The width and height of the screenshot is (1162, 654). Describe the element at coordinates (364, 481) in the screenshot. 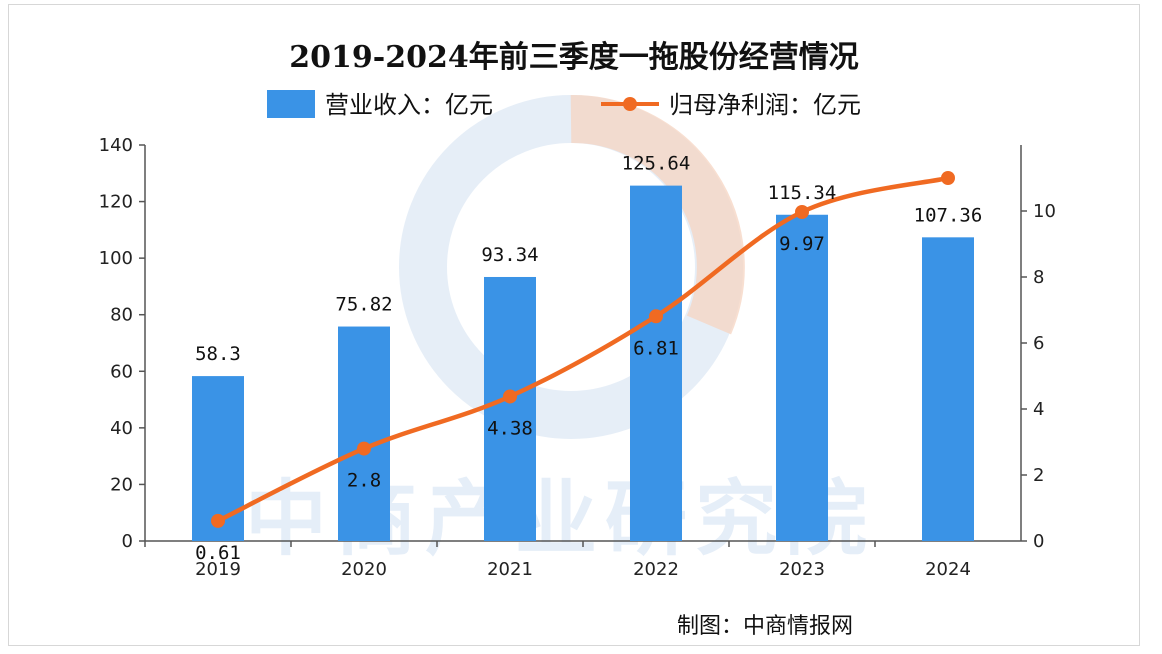

I see `line-value-label: 2.8` at that location.